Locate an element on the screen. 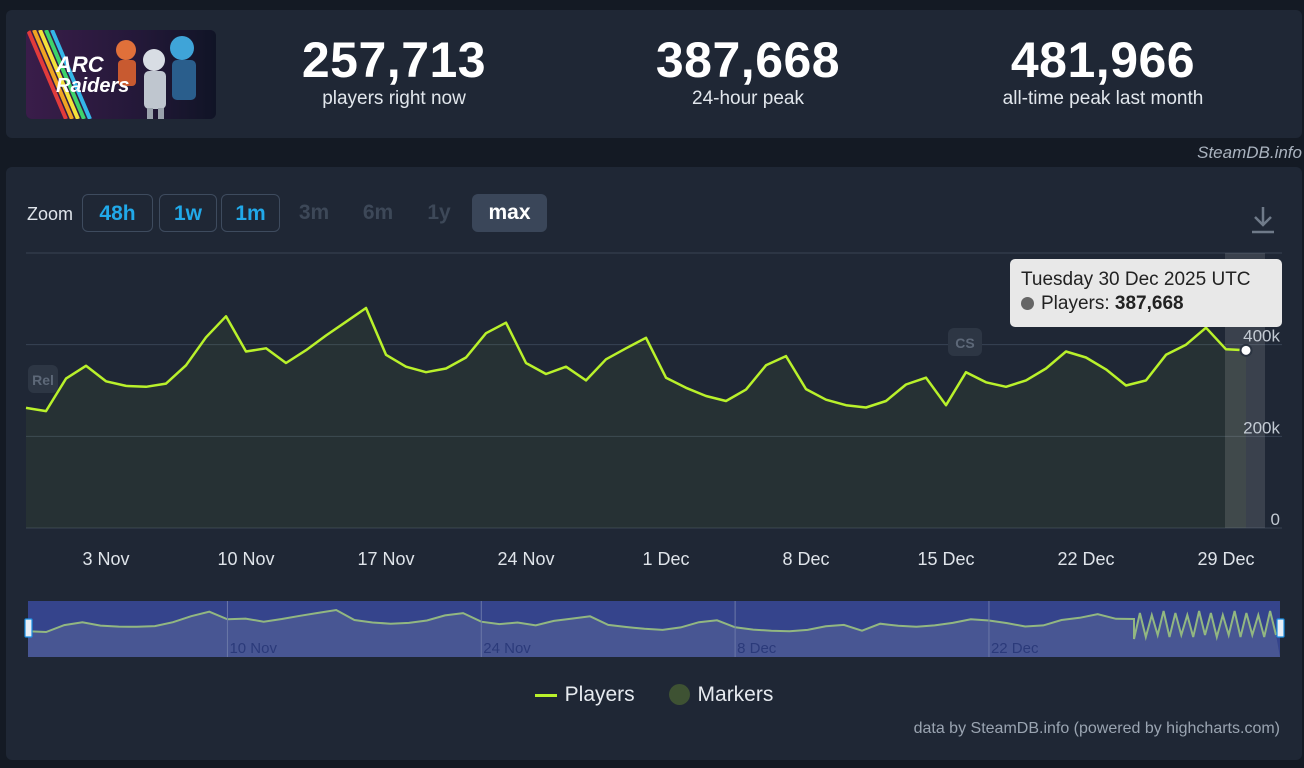  game-logo-art: ARC Raiders is located at coordinates (121, 74).